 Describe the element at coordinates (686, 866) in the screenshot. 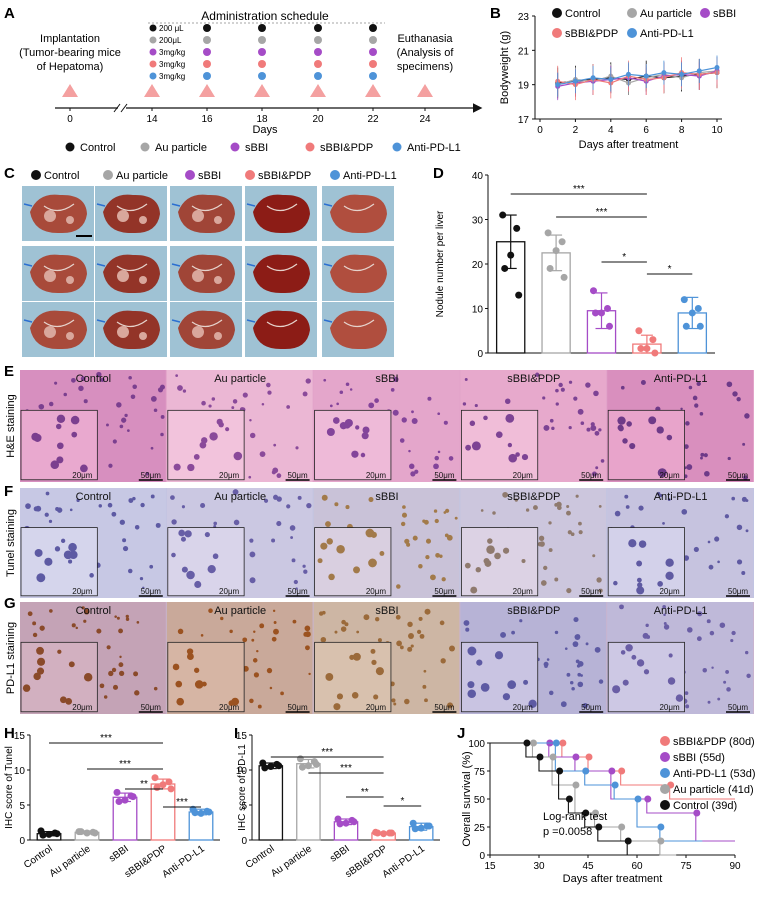

I see `x-tick-label: 75` at that location.